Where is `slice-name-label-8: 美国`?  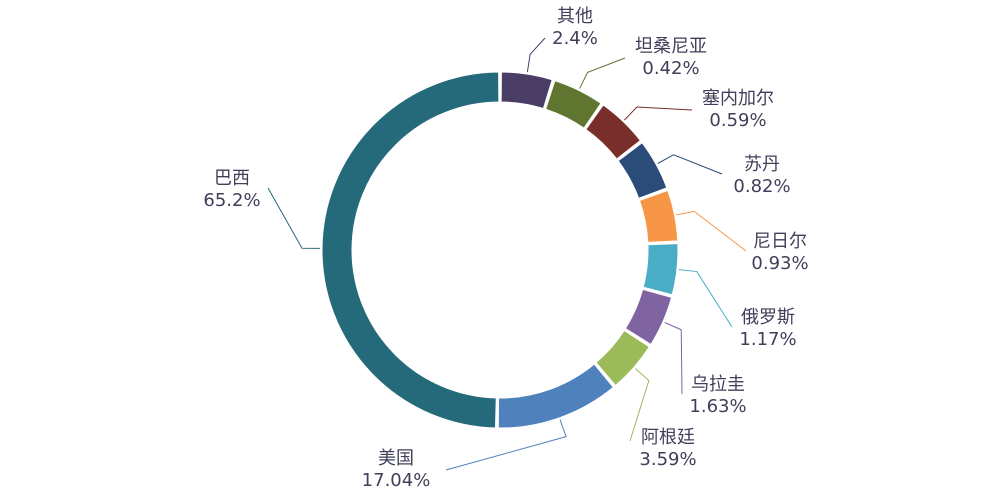
slice-name-label-8: 美国 is located at coordinates (396, 458).